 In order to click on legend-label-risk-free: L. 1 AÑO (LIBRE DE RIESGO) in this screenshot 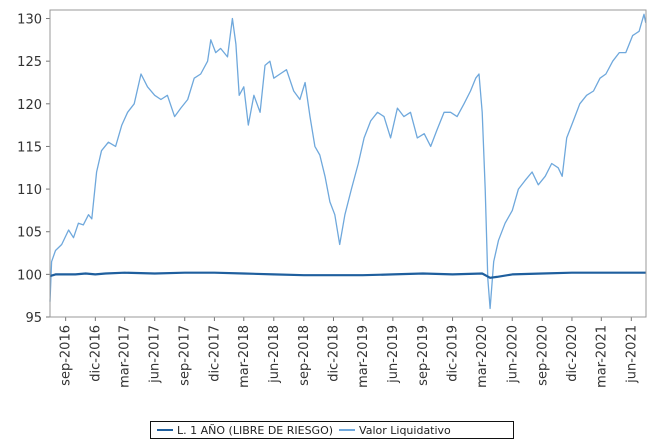, I will do `click(255, 430)`.